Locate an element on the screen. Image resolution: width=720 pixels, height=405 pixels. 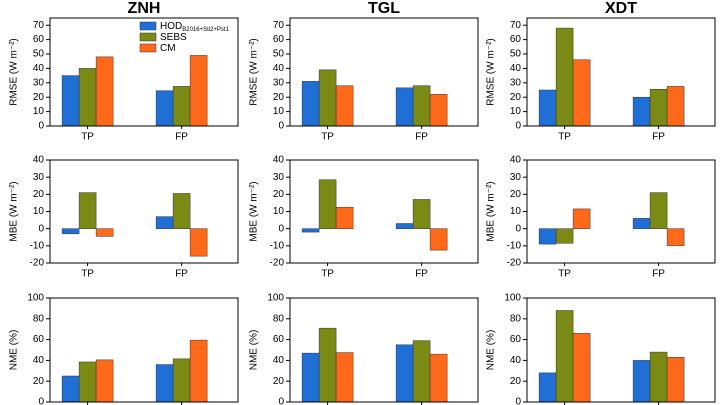
legend-label: CM is located at coordinates (168, 48).